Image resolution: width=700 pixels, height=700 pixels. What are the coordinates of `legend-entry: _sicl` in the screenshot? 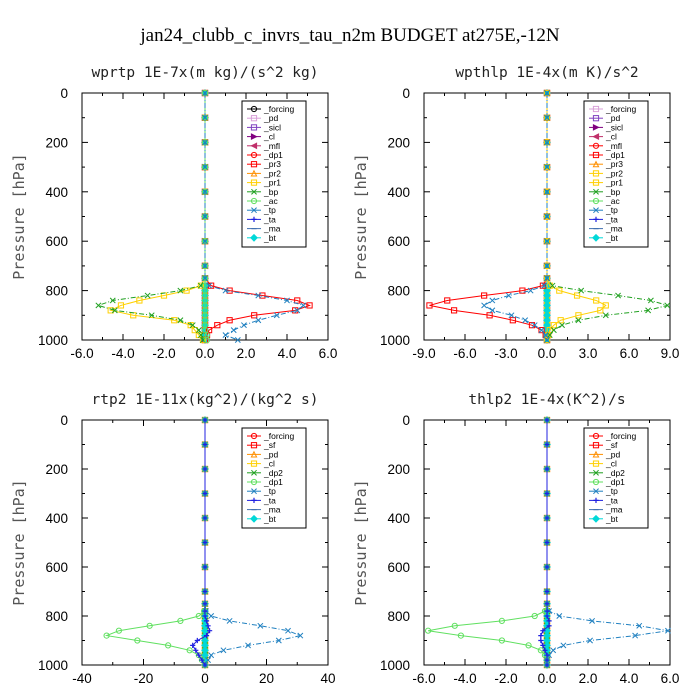 It's located at (606, 127).